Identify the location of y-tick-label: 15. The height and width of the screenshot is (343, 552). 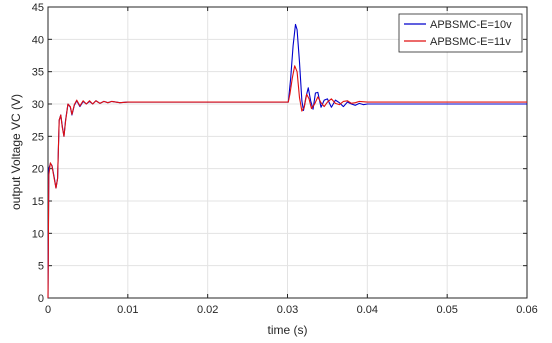
(38, 202).